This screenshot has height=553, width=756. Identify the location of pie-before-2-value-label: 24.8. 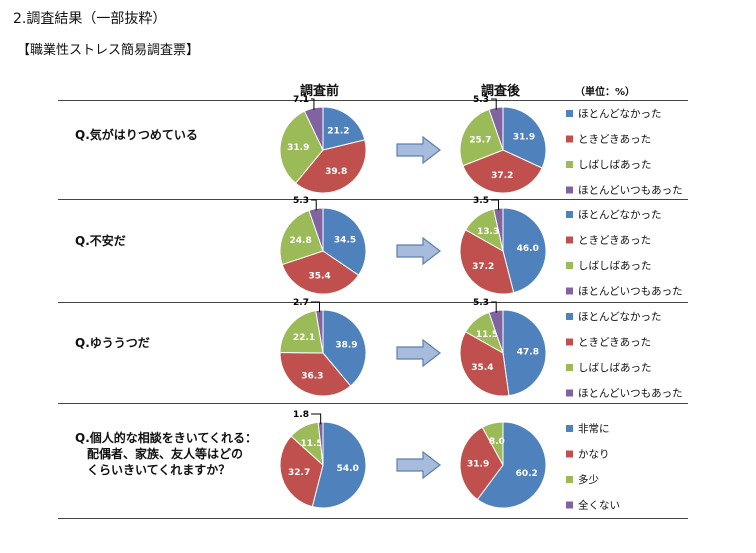
(301, 241).